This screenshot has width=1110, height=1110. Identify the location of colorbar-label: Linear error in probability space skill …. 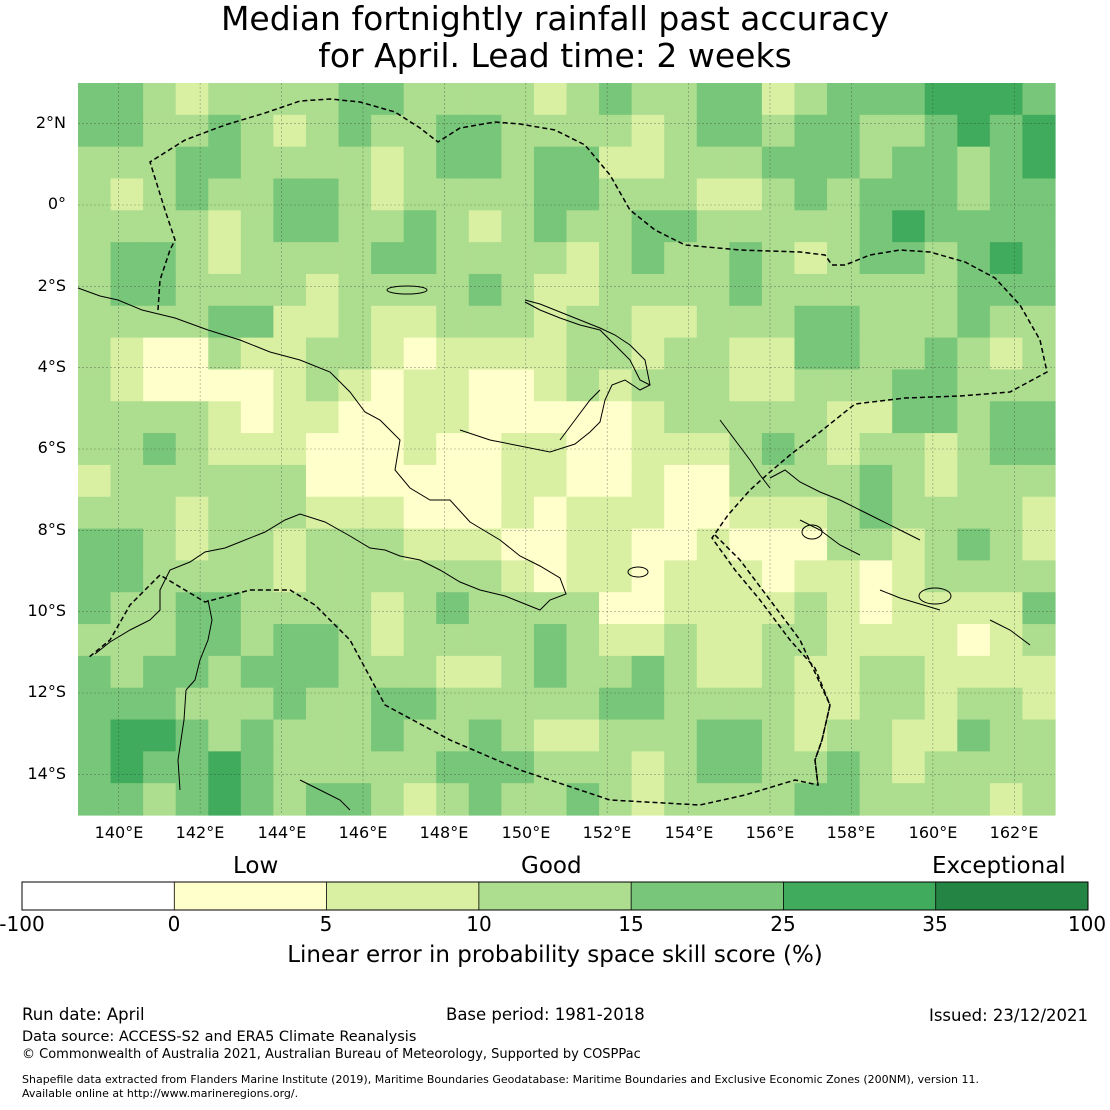
(555, 955).